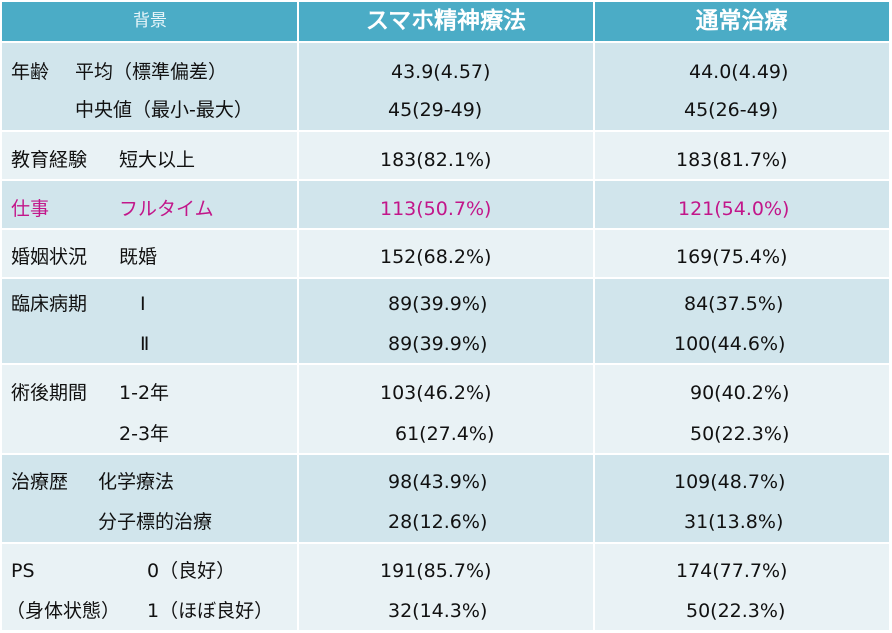  What do you see at coordinates (730, 482) in the screenshot?
I see `cell-usual: 109(48.7%)` at bounding box center [730, 482].